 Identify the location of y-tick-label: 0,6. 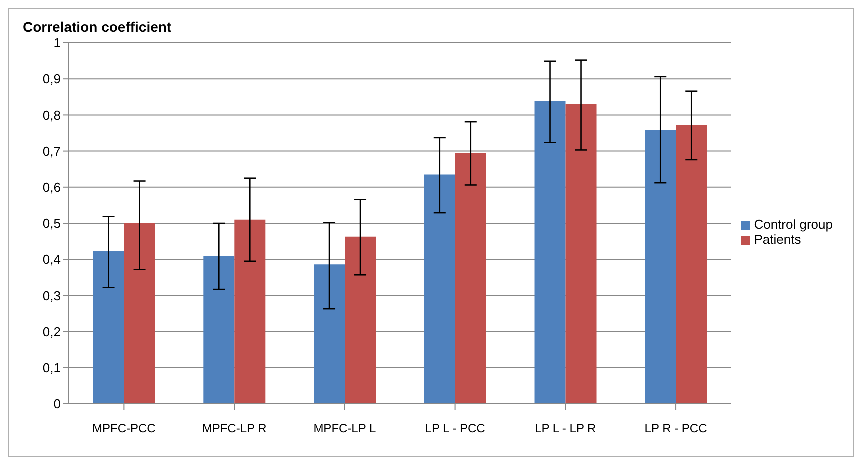
(51, 188).